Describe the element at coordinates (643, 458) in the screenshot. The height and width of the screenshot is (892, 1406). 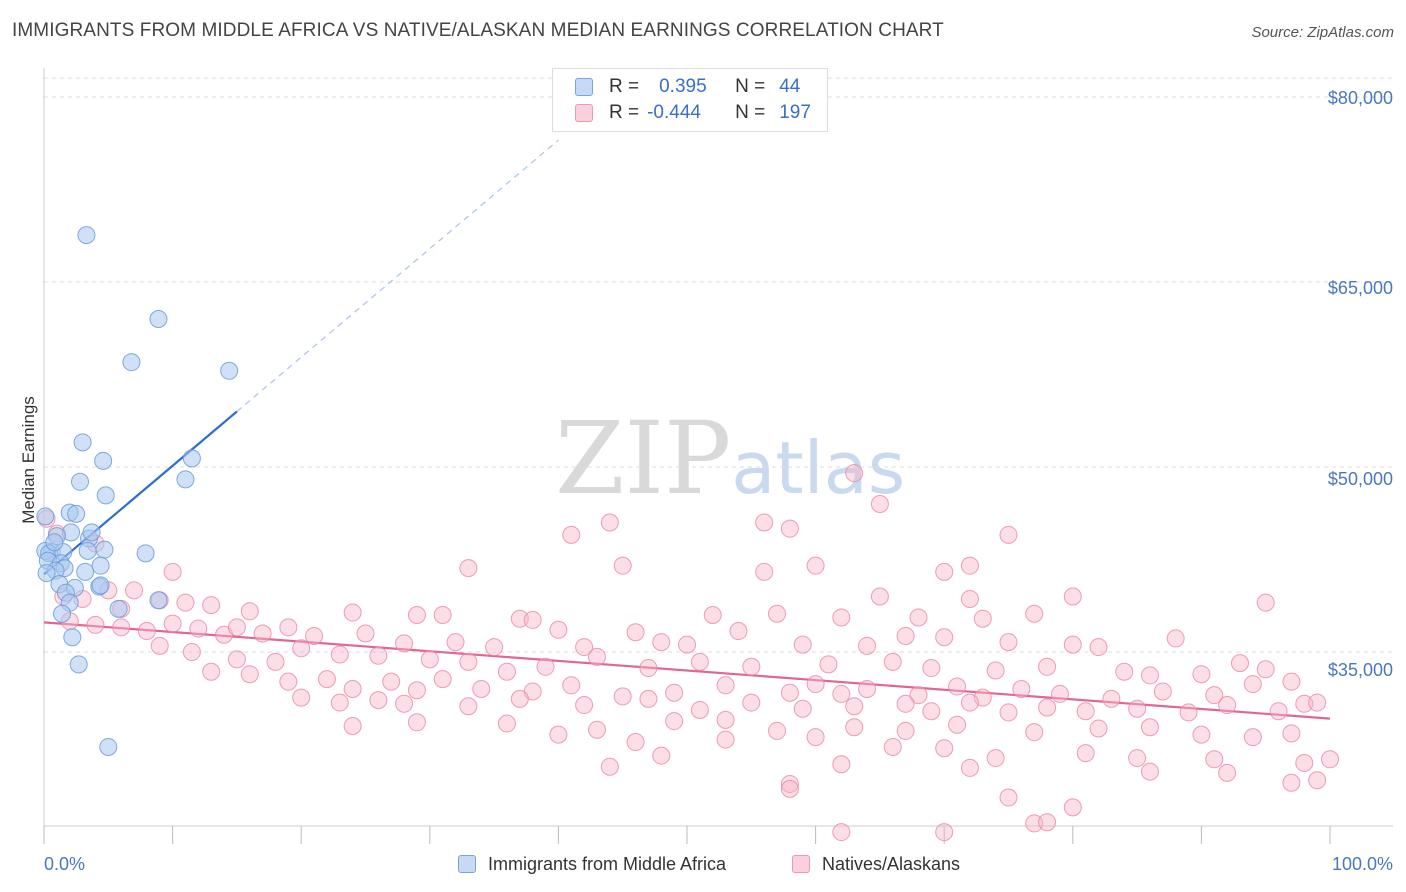
I see `watermark-zip: ZIP` at that location.